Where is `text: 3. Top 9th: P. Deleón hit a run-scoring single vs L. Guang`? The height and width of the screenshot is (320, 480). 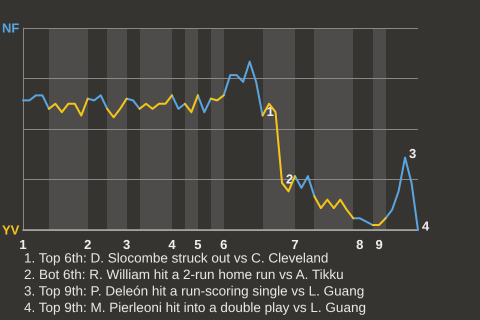
text: 3. Top 9th: P. Deleón hit a run-scoring single vs L. Guang is located at coordinates (194, 291).